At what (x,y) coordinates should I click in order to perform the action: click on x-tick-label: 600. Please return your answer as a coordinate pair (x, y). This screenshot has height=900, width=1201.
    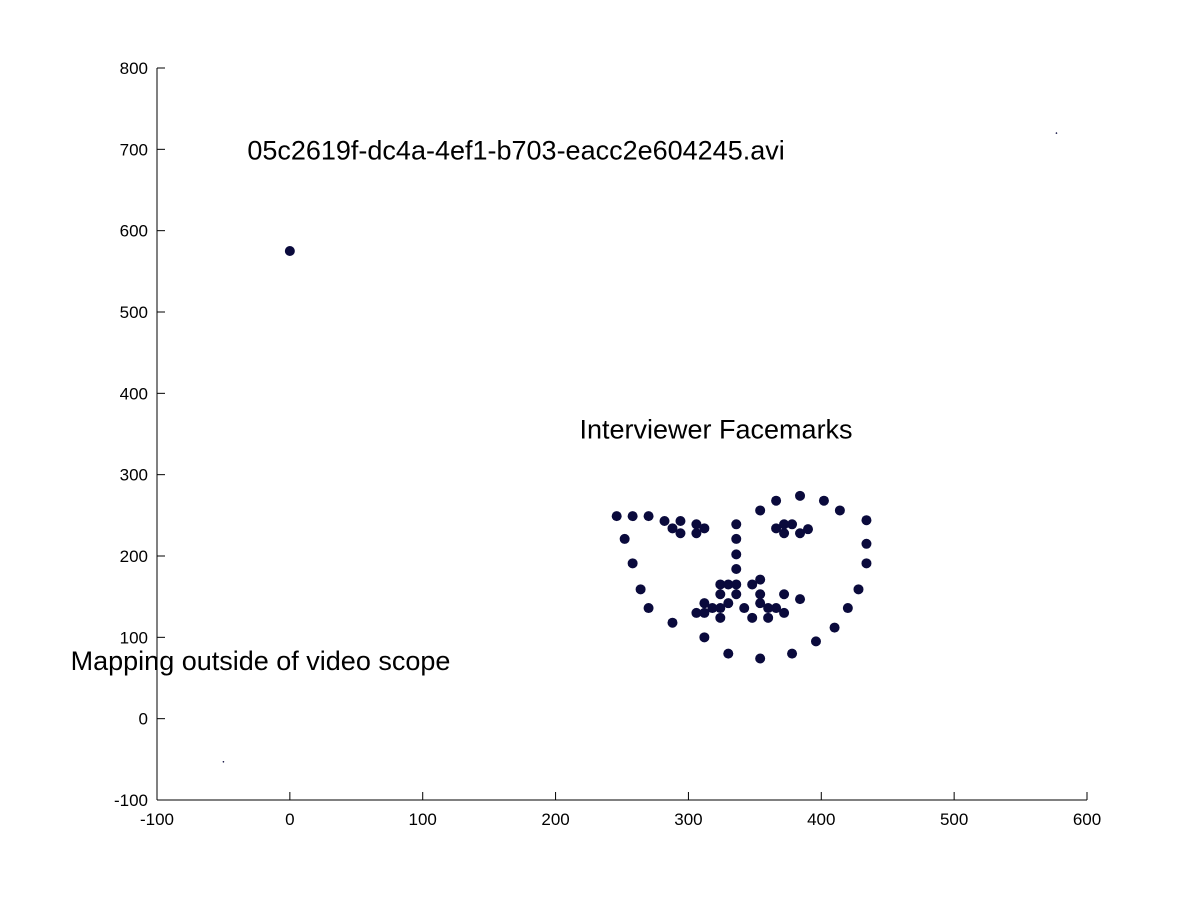
    Looking at the image, I should click on (1087, 819).